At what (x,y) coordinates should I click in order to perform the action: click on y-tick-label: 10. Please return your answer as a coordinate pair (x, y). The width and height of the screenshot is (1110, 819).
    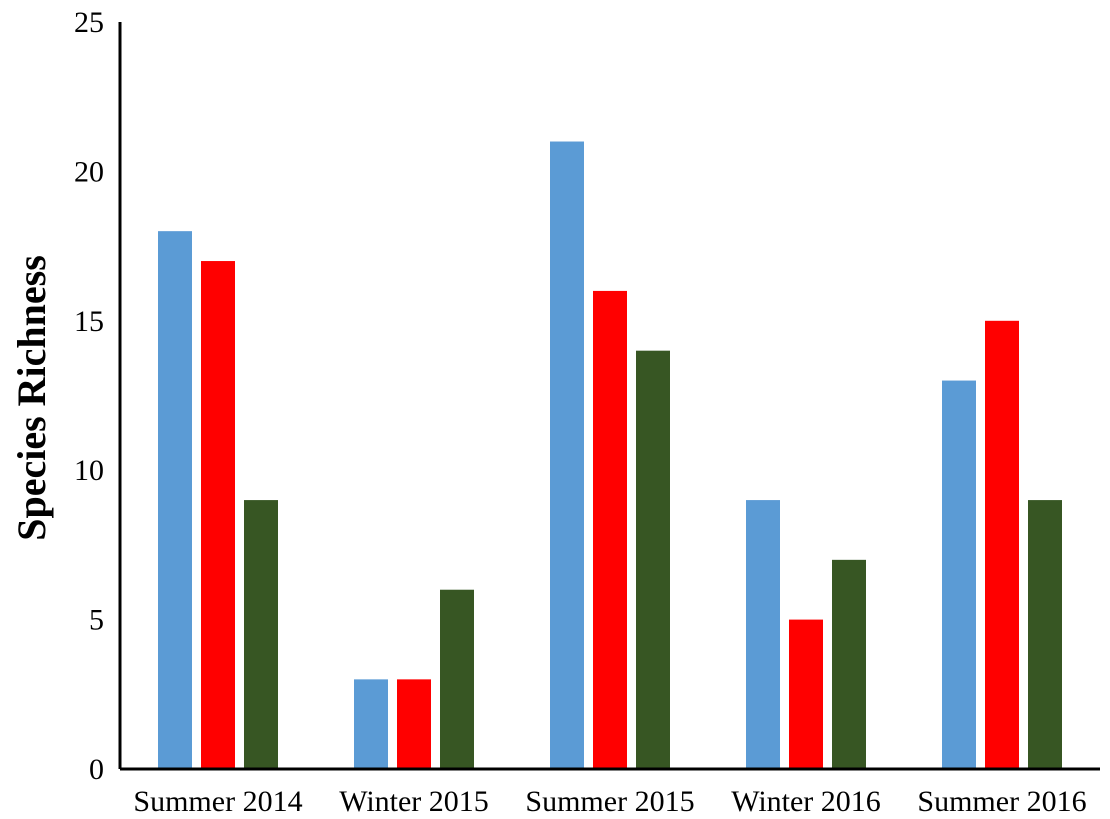
    Looking at the image, I should click on (89, 470).